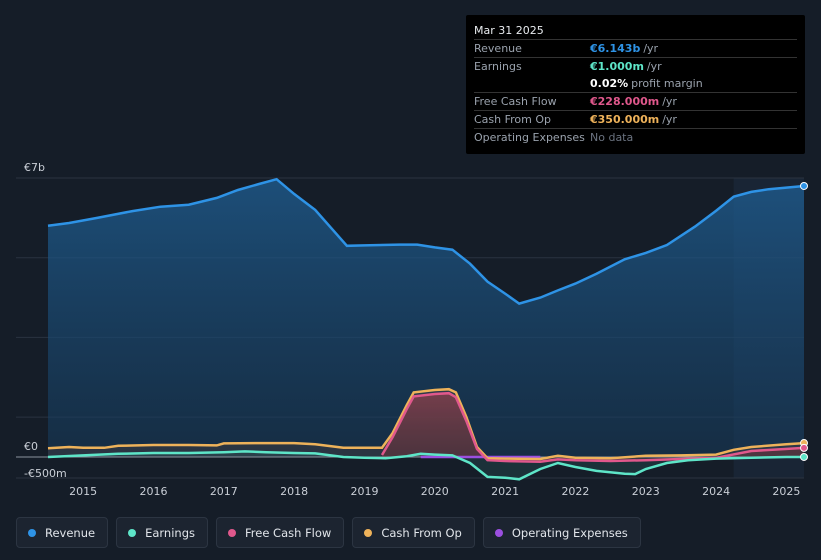  Describe the element at coordinates (32, 532) in the screenshot. I see `revenue-dot-icon` at that location.